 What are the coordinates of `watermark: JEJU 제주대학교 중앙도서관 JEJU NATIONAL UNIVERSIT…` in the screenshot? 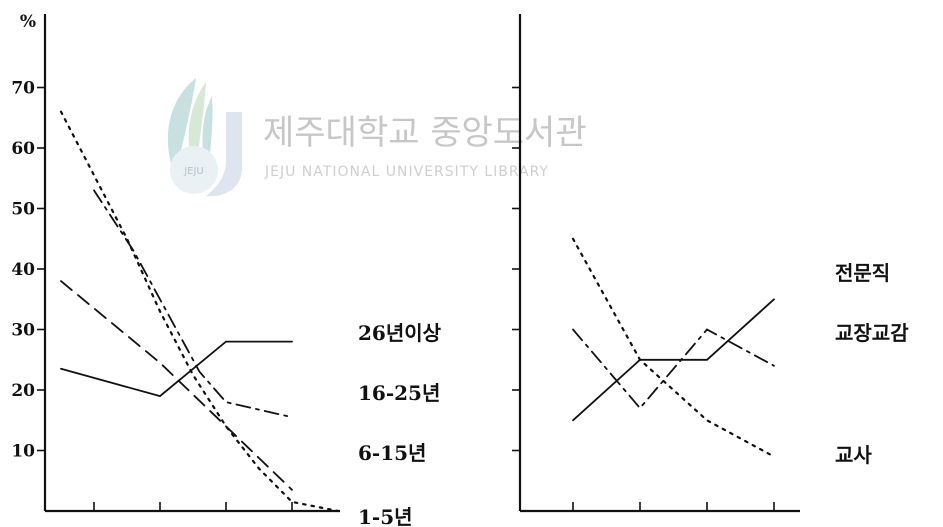 It's located at (377, 137).